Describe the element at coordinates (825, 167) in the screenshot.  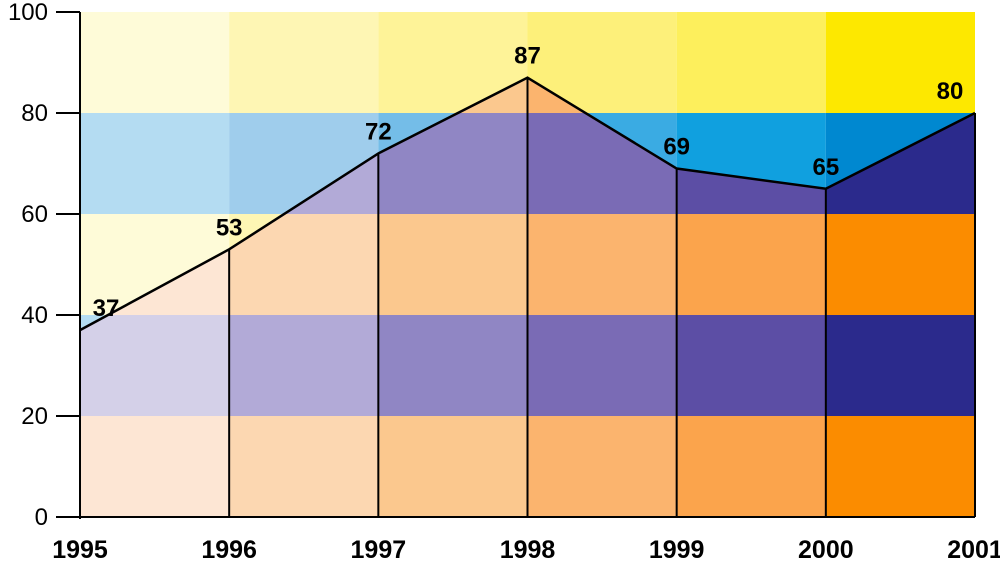
I see `data-label: 65` at that location.